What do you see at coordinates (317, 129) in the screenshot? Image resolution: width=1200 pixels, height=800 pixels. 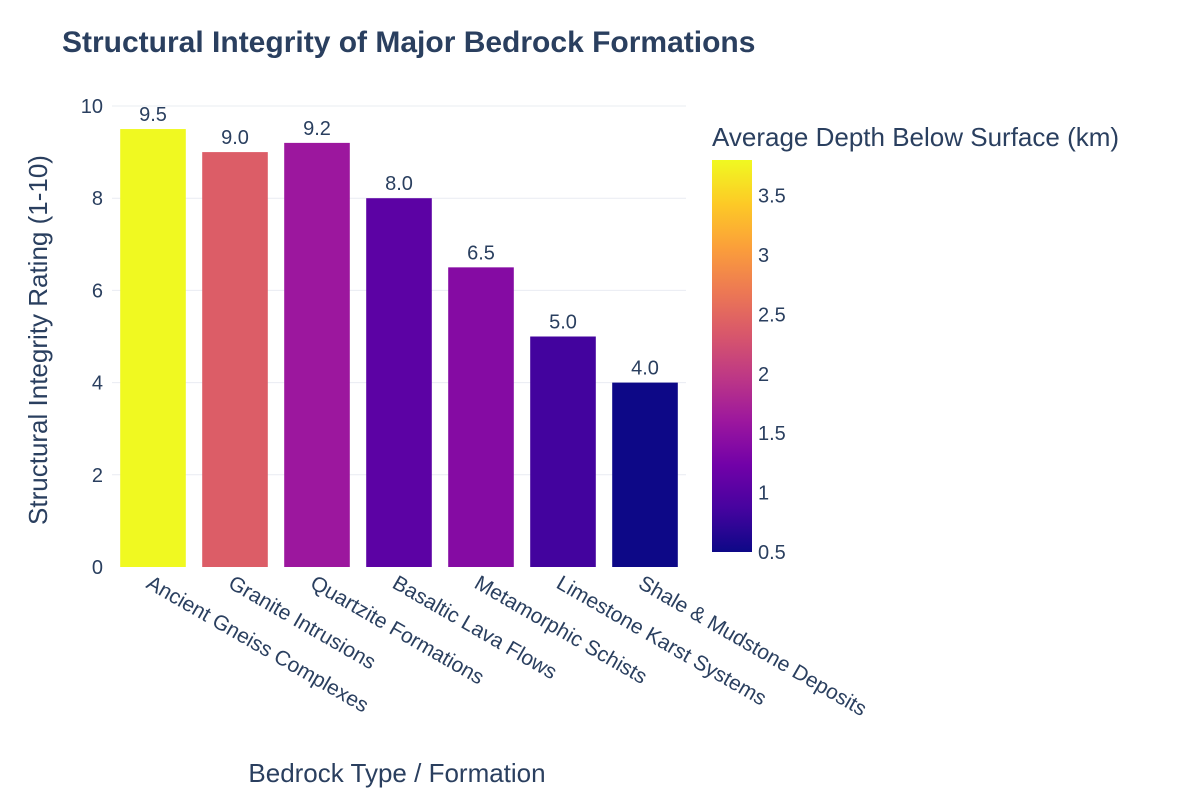 I see `data-label: 9.2` at bounding box center [317, 129].